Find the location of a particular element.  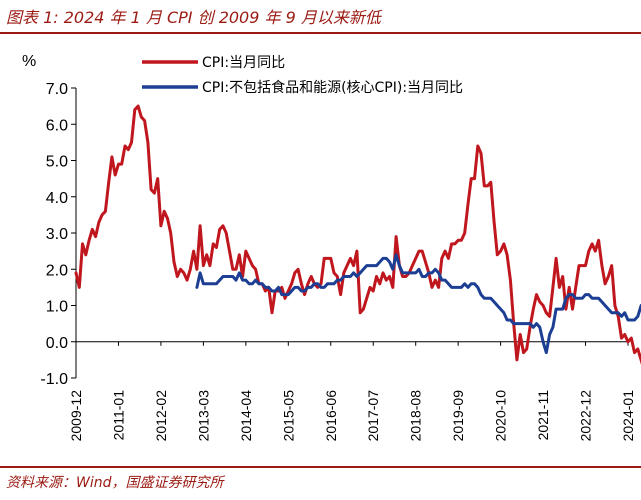

y-tick-label: 6.0 is located at coordinates (57, 125).